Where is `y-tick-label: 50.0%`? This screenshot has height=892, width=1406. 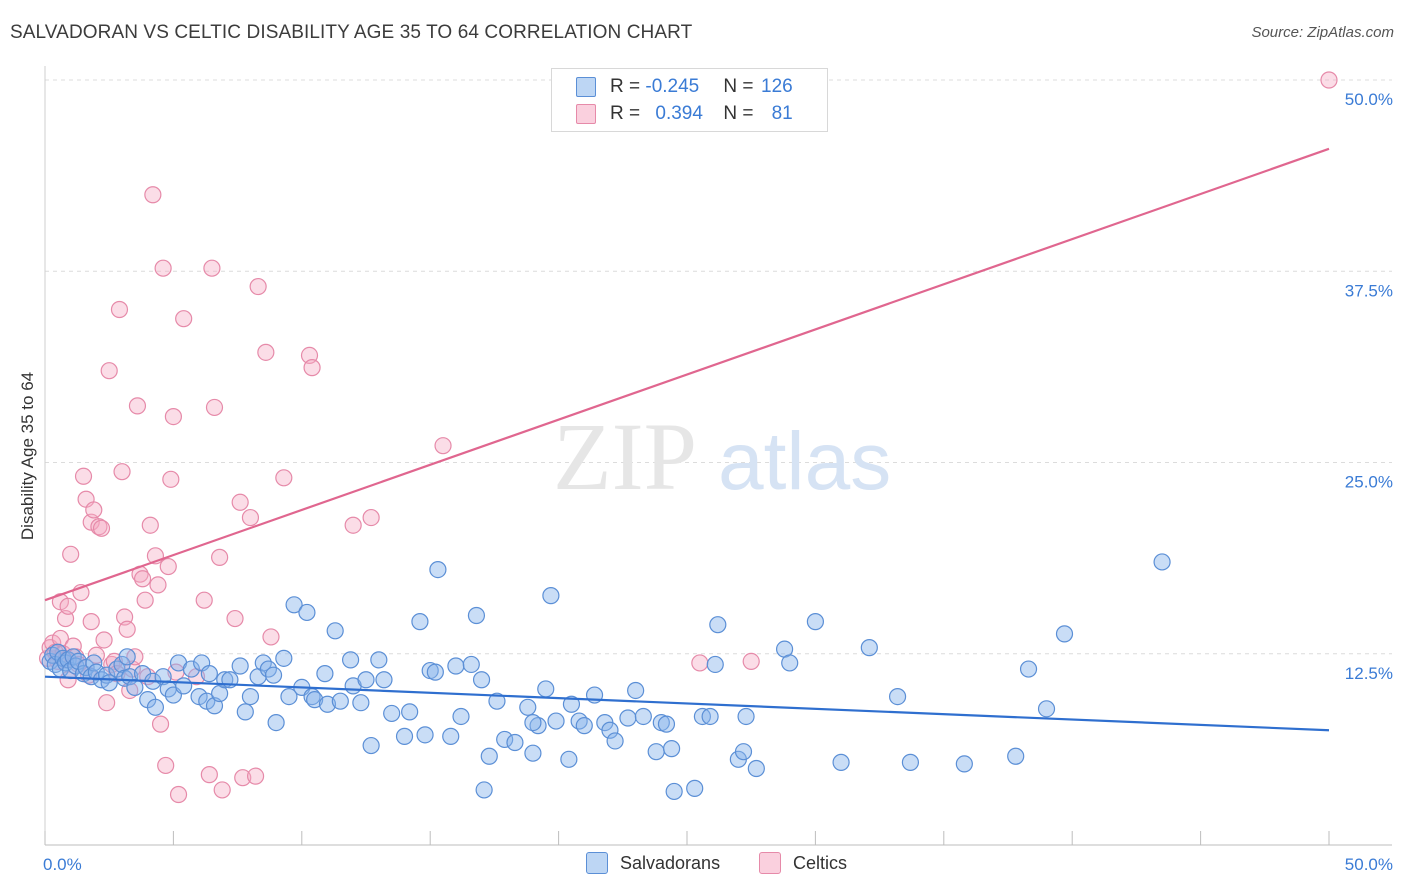
y-tick-label: 50.0% is located at coordinates (1369, 99).